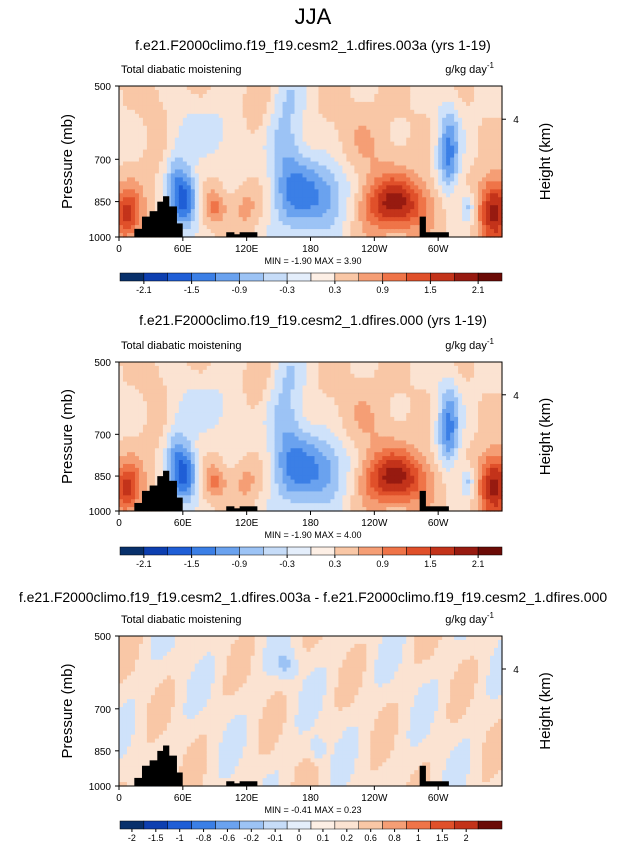 This screenshot has height=851, width=626. What do you see at coordinates (323, 277) in the screenshot?
I see `colorbar-swatch` at bounding box center [323, 277].